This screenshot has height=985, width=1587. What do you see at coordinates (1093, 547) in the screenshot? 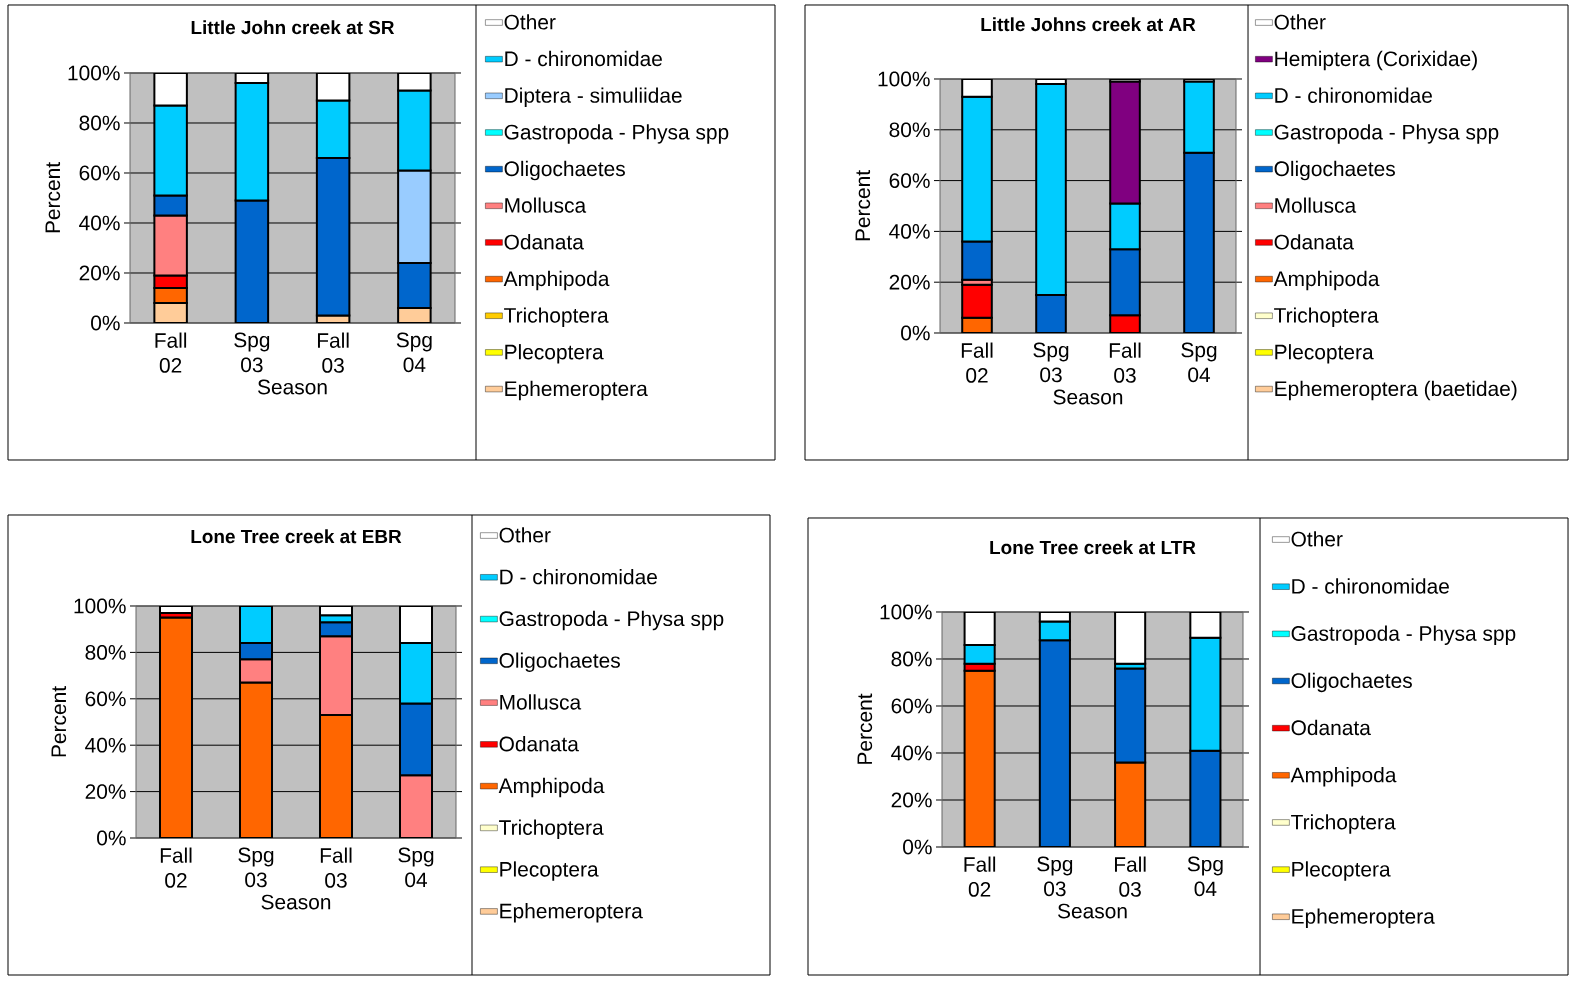
I see `chart-title: Lone Tree creek at LTR` at bounding box center [1093, 547].